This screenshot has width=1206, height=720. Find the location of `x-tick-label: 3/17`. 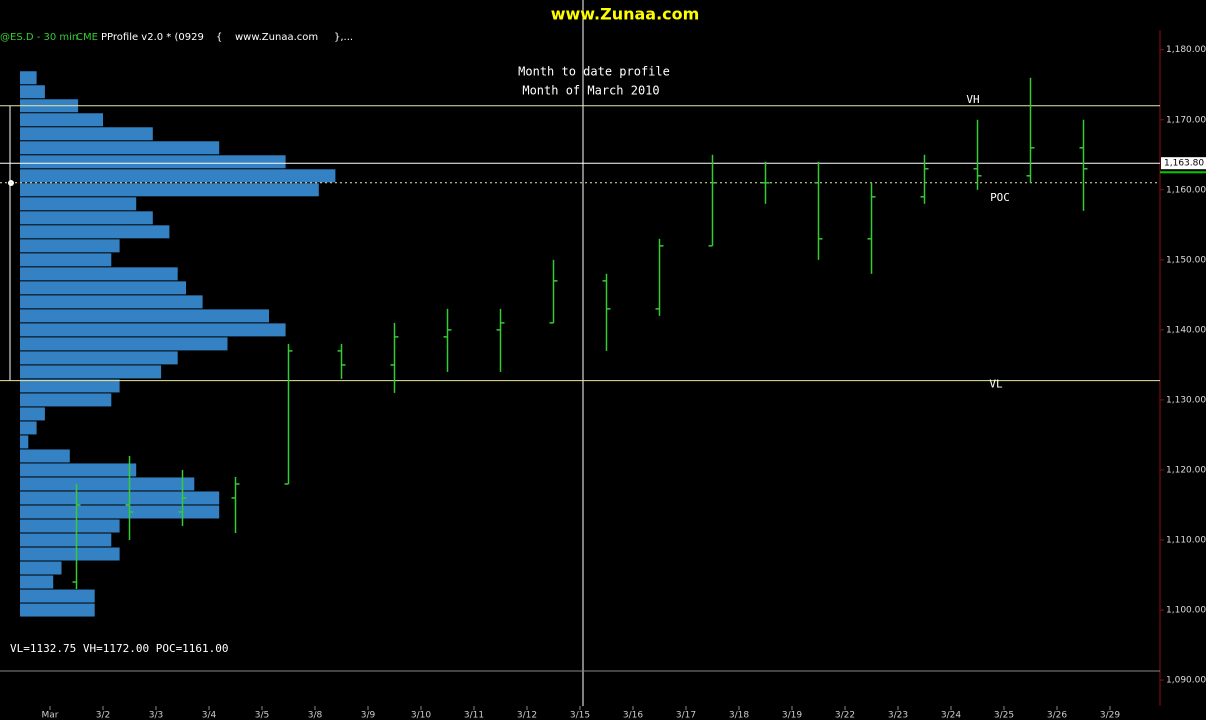

x-tick-label: 3/17 is located at coordinates (686, 715).